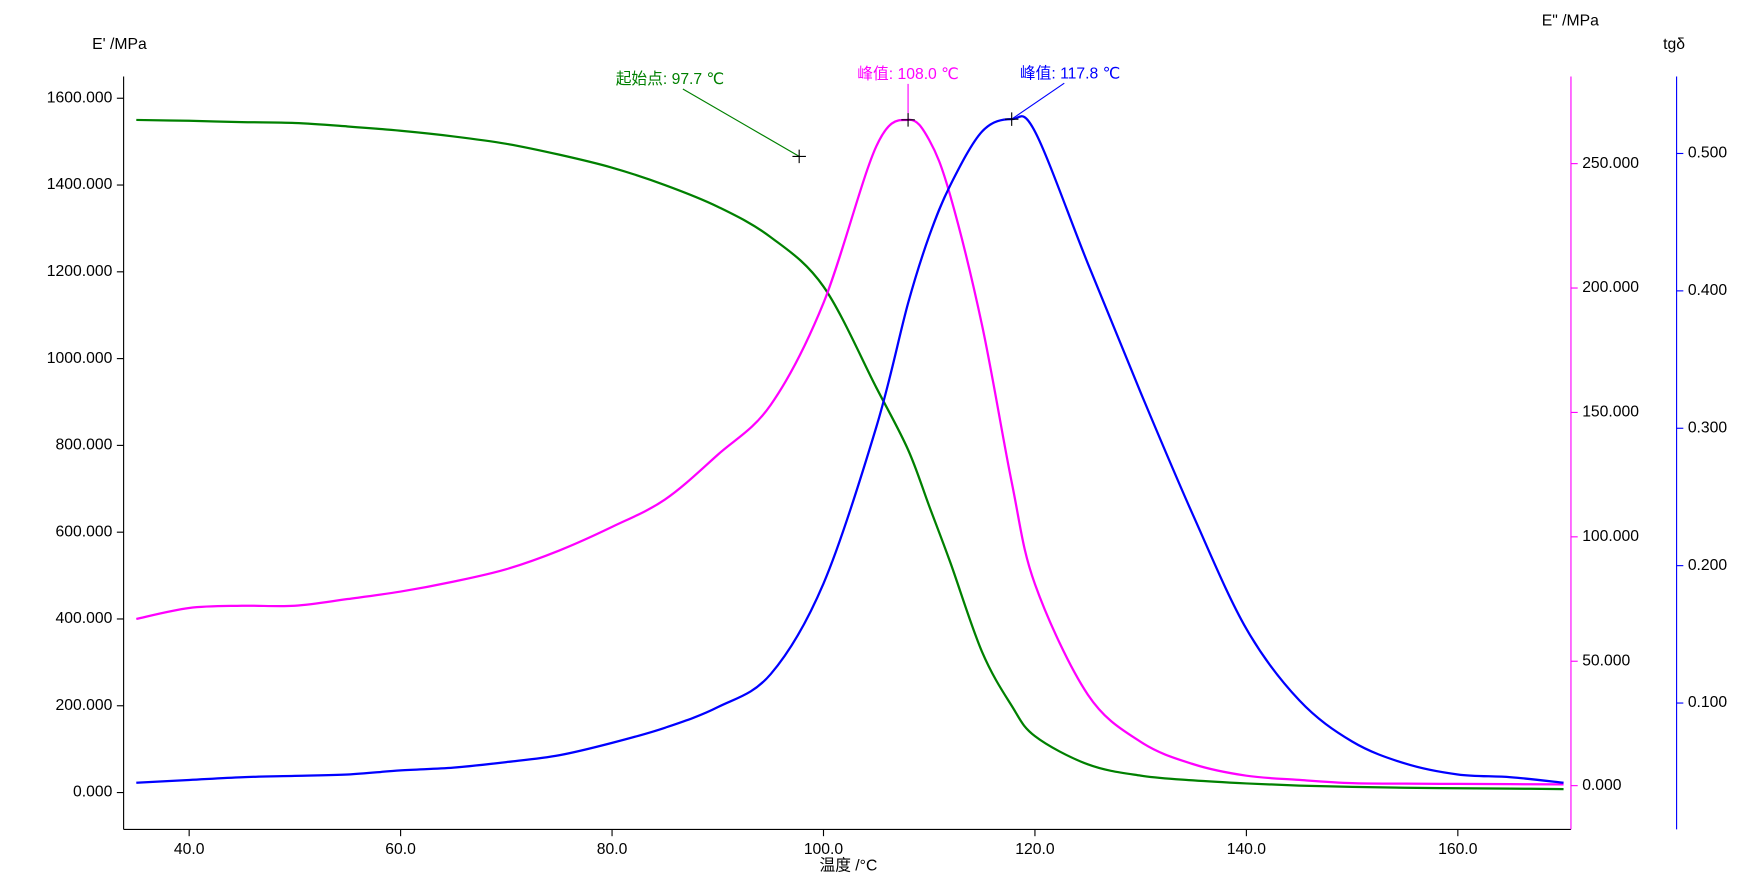 Image resolution: width=1753 pixels, height=888 pixels. What do you see at coordinates (1610, 412) in the screenshot?
I see `y2-tick-label: 150.000` at bounding box center [1610, 412].